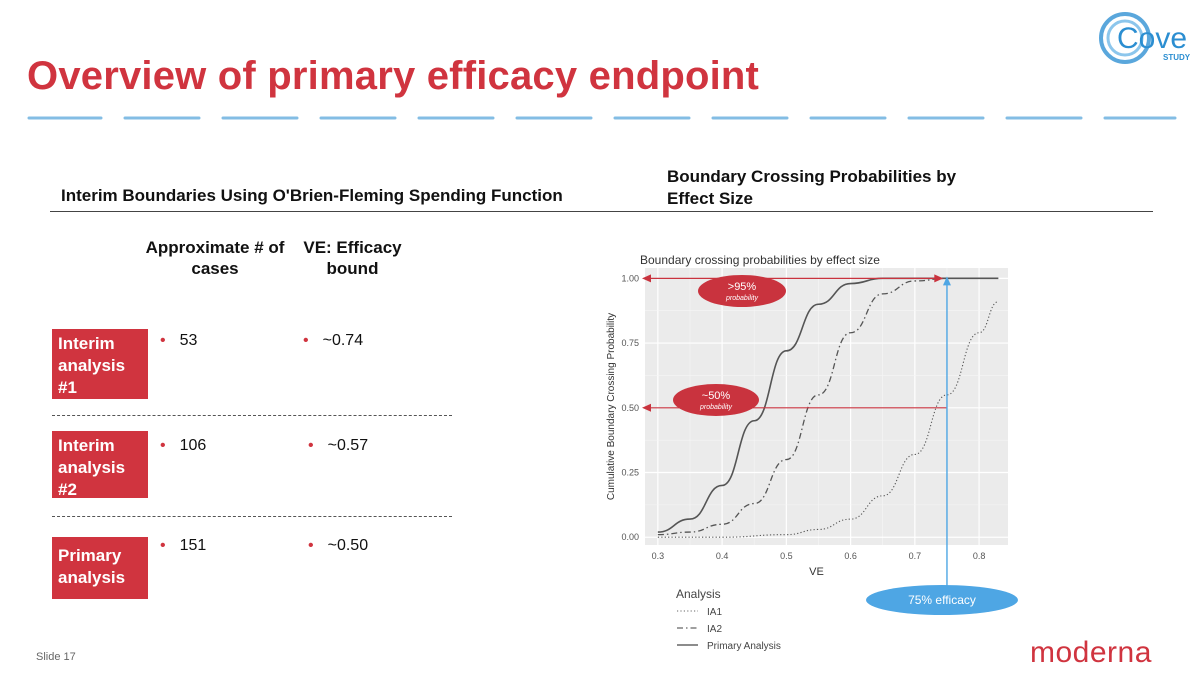 The width and height of the screenshot is (1200, 676). Describe the element at coordinates (348, 545) in the screenshot. I see `bound-value: ~0.50` at that location.